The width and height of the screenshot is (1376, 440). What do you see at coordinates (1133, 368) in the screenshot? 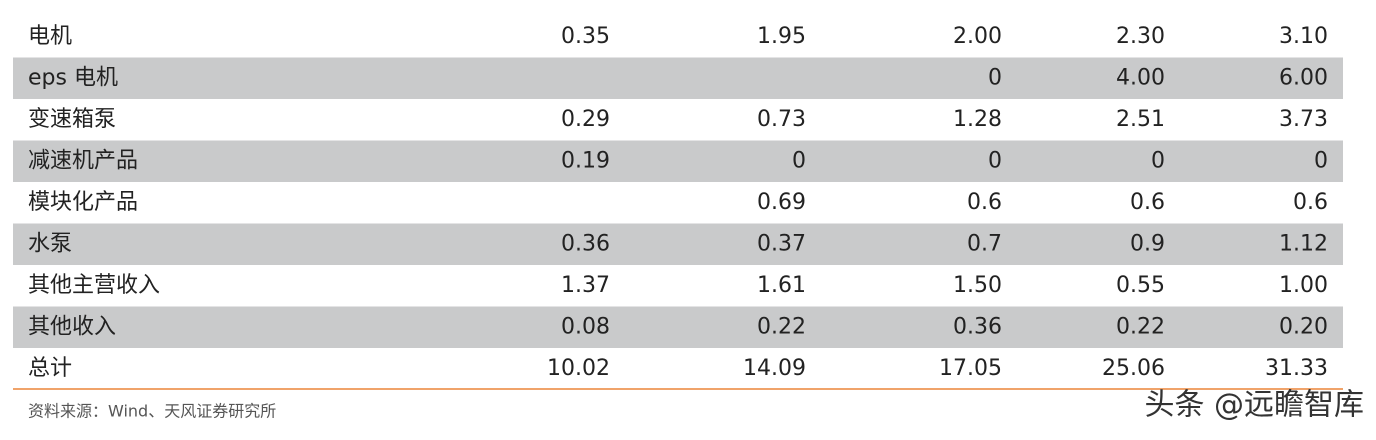
I see `cell-value: 25.06` at bounding box center [1133, 368].